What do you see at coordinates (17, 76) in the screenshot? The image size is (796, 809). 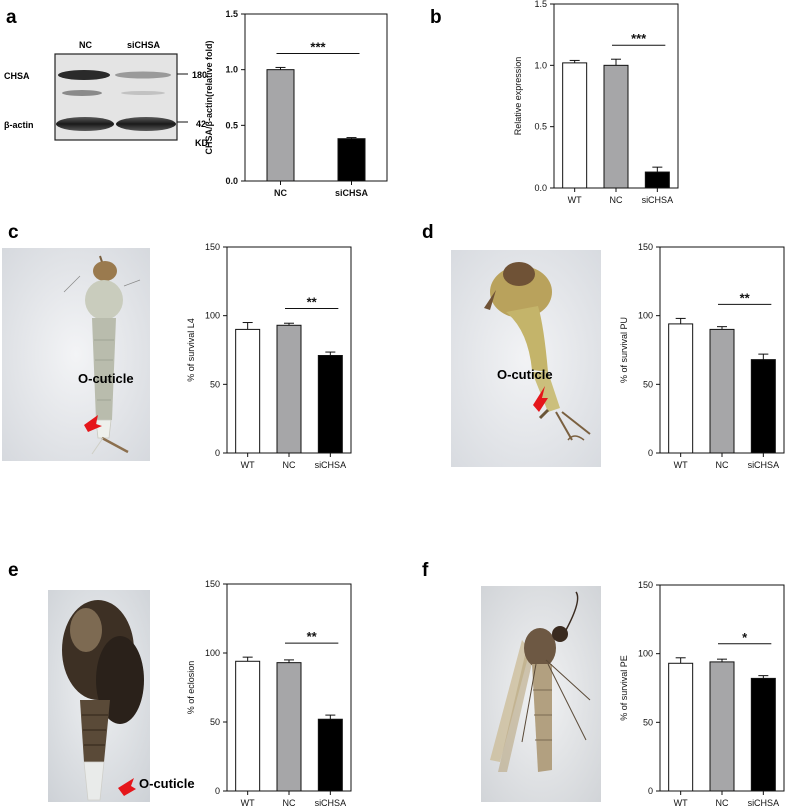 I see `blot-row-chsa: CHSA` at bounding box center [17, 76].